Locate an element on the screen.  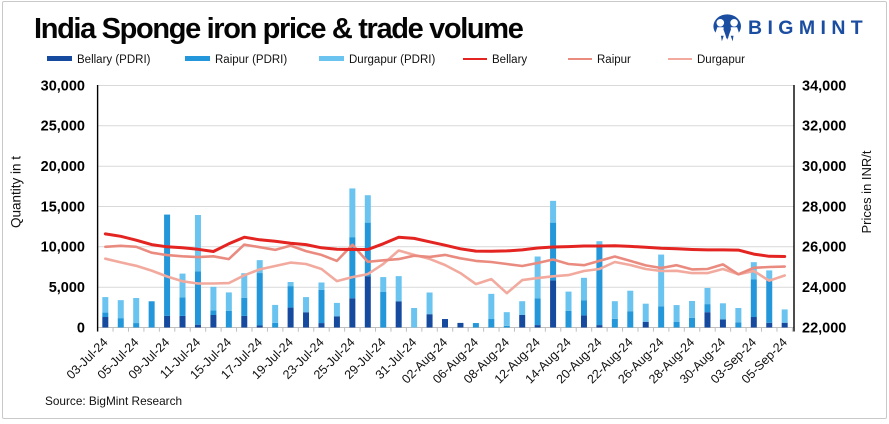
svg-text: 5,000 is located at coordinates (67, 288).